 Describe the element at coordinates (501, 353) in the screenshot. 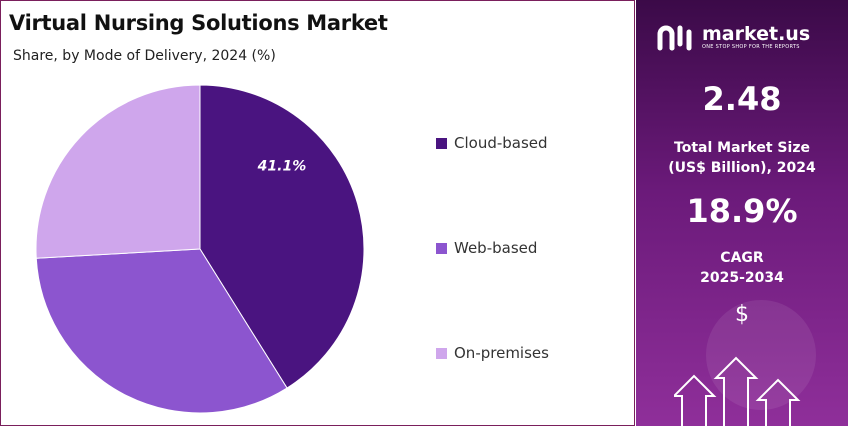

I see `legend-label: On-premises` at that location.